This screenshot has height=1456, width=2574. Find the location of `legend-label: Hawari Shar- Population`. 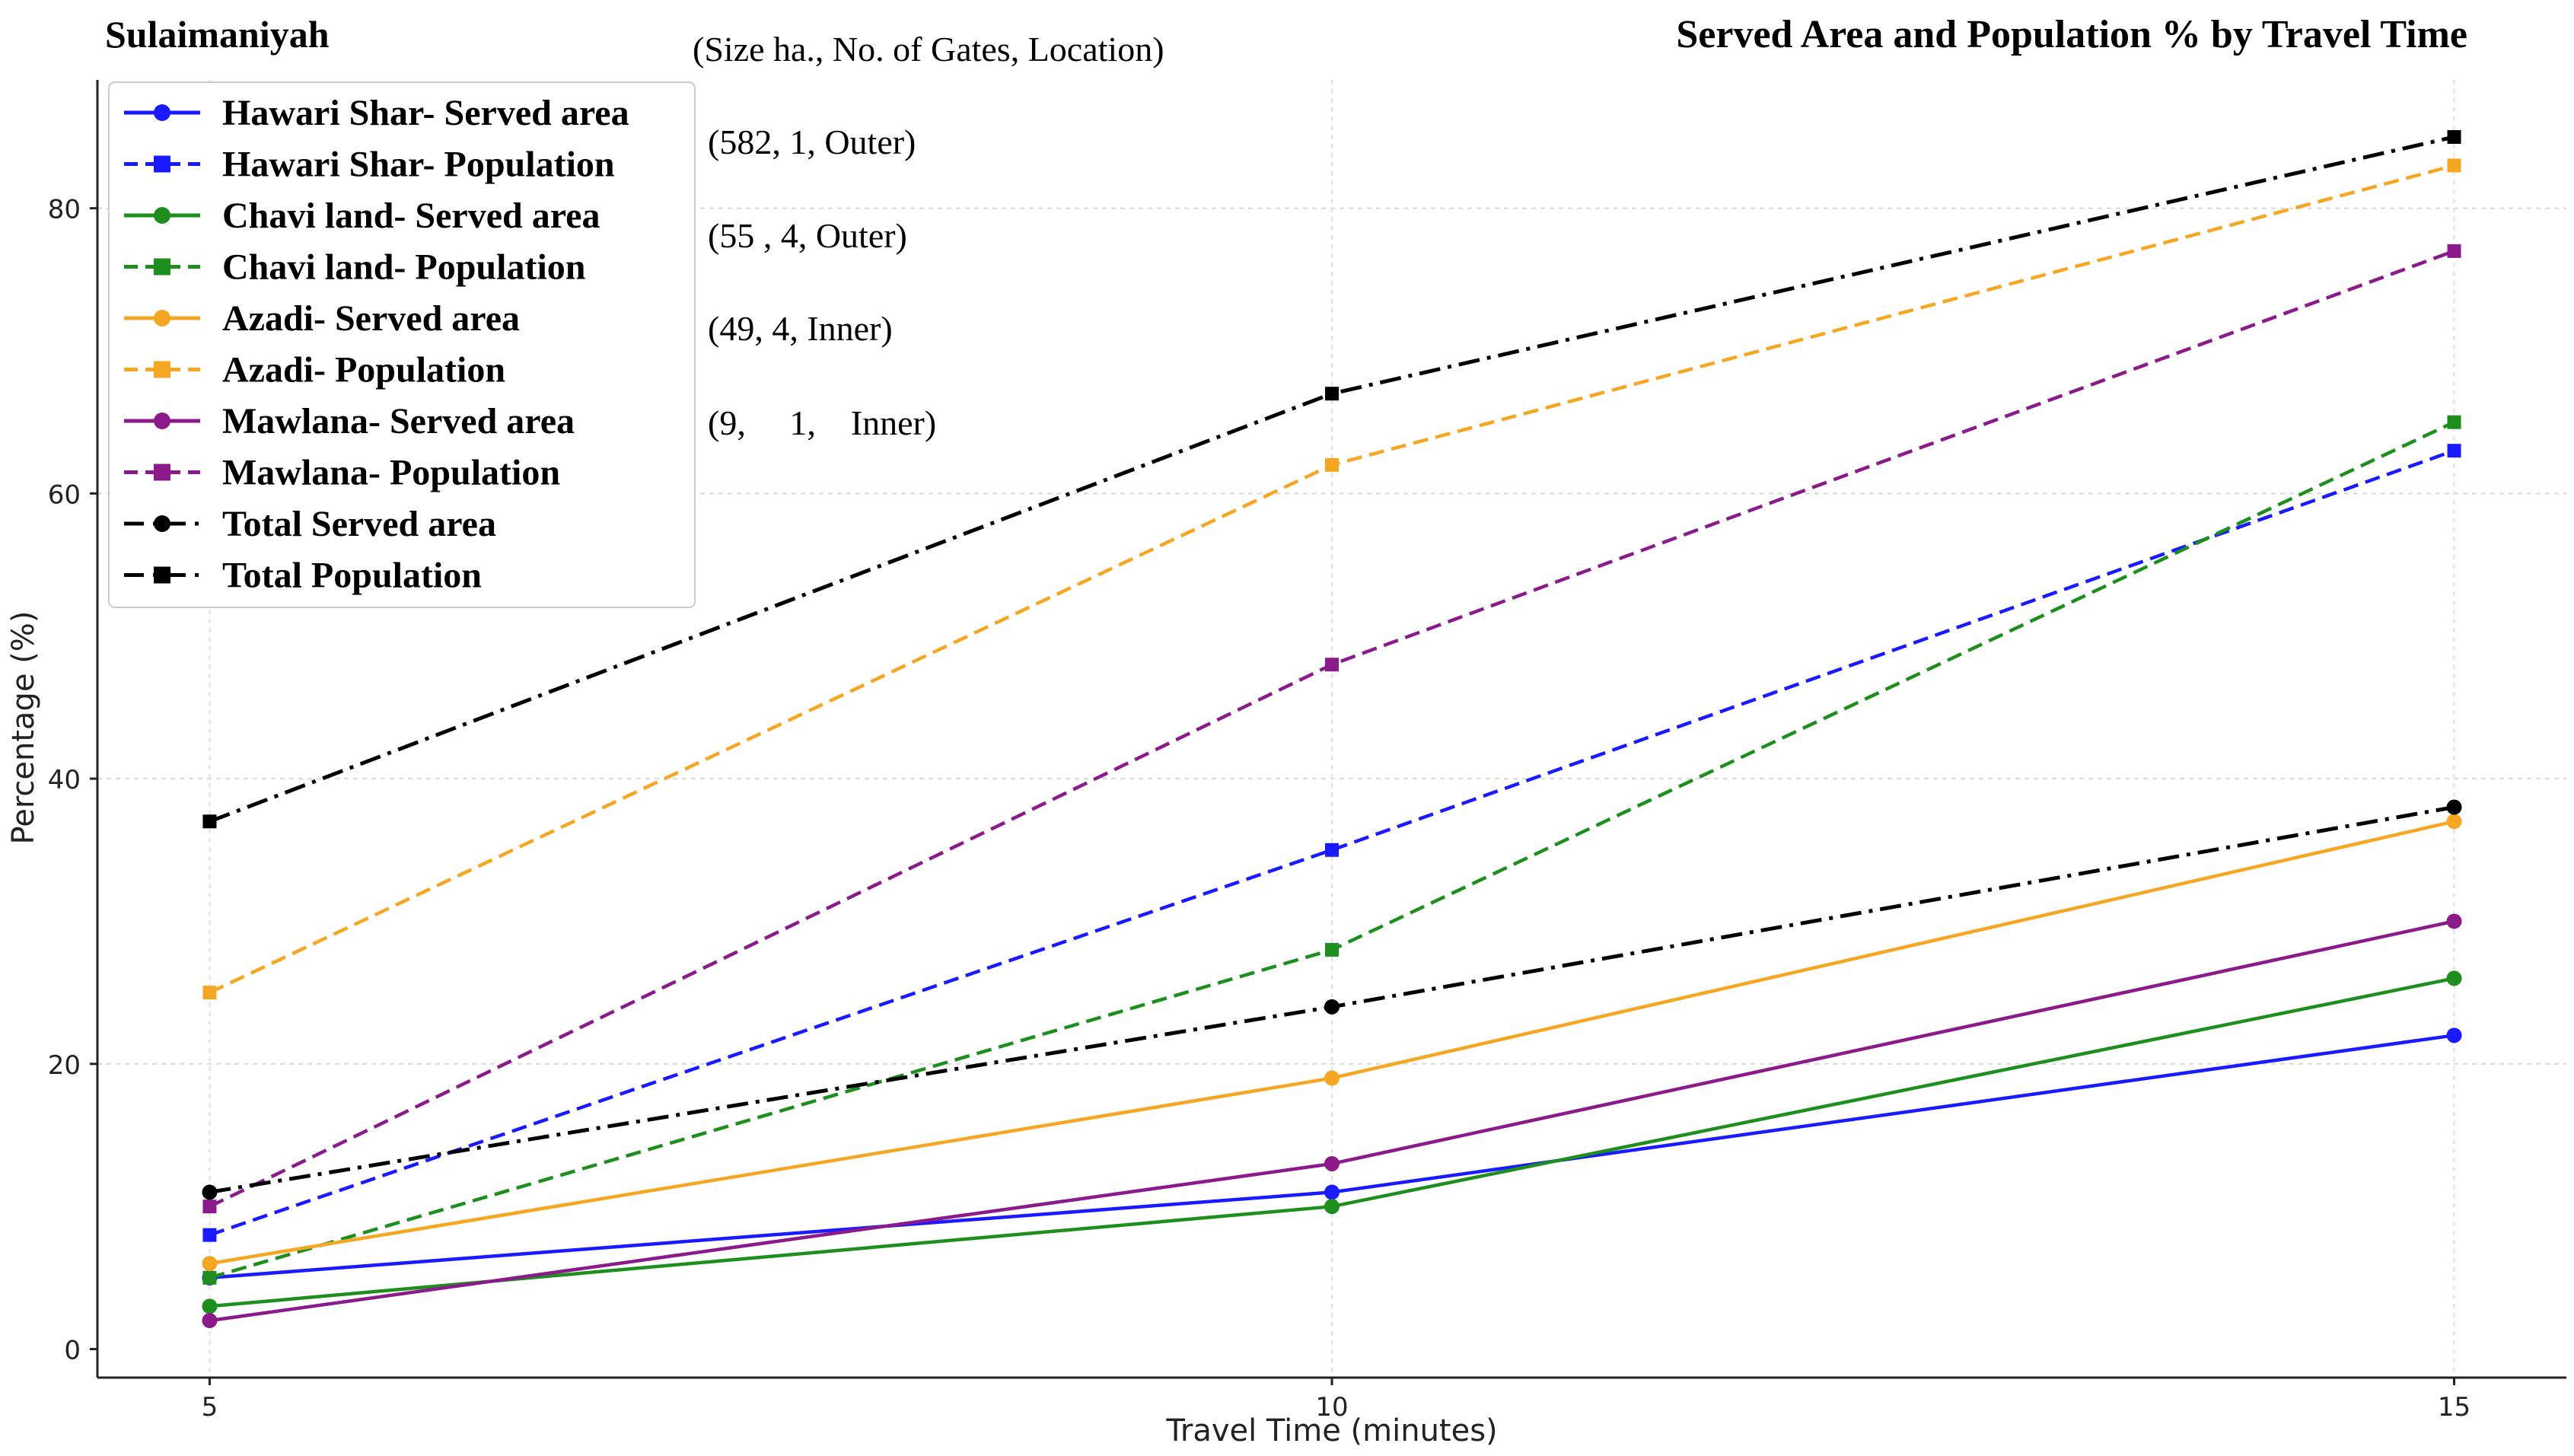

legend-label: Hawari Shar- Population is located at coordinates (418, 165).